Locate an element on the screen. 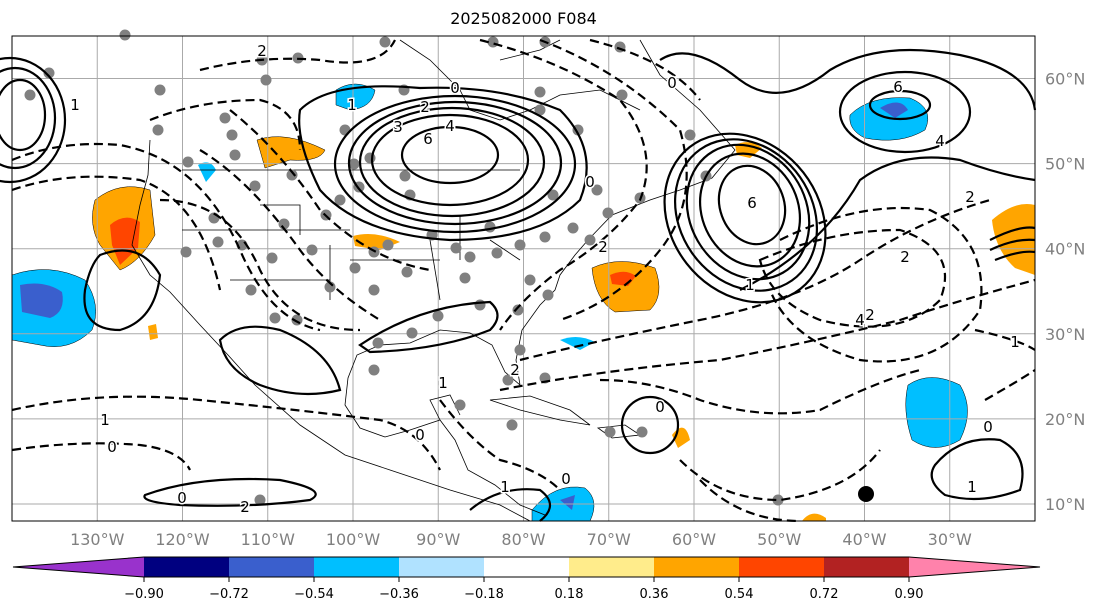  longitude-label: 90°W is located at coordinates (438, 539).